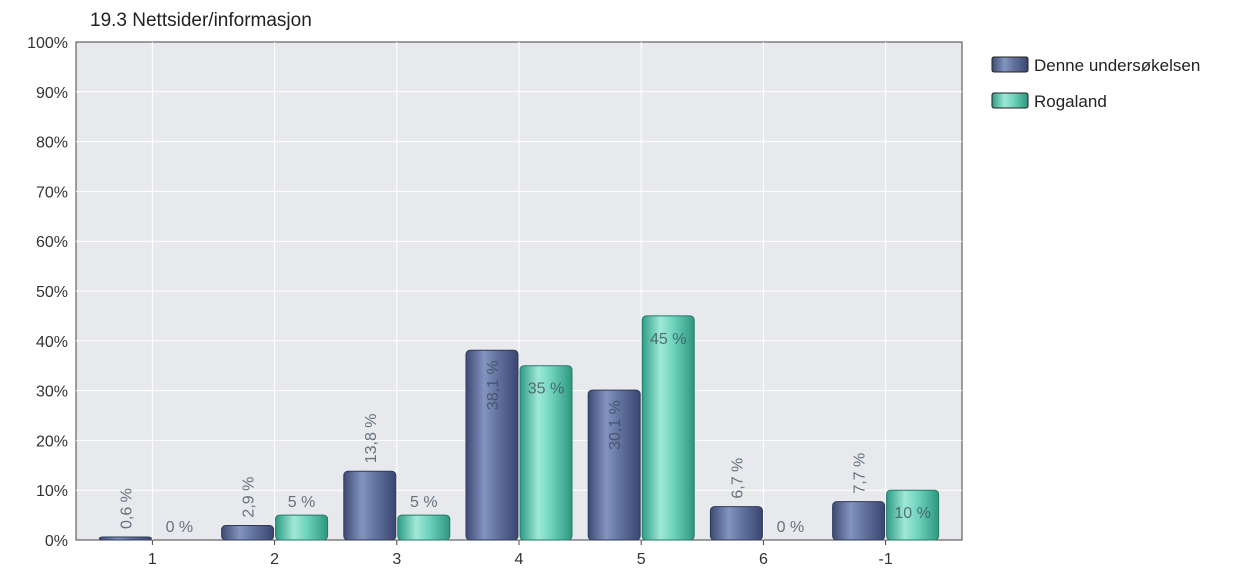 The height and width of the screenshot is (573, 1254). Describe the element at coordinates (52, 143) in the screenshot. I see `y-tick-label: 80%` at that location.